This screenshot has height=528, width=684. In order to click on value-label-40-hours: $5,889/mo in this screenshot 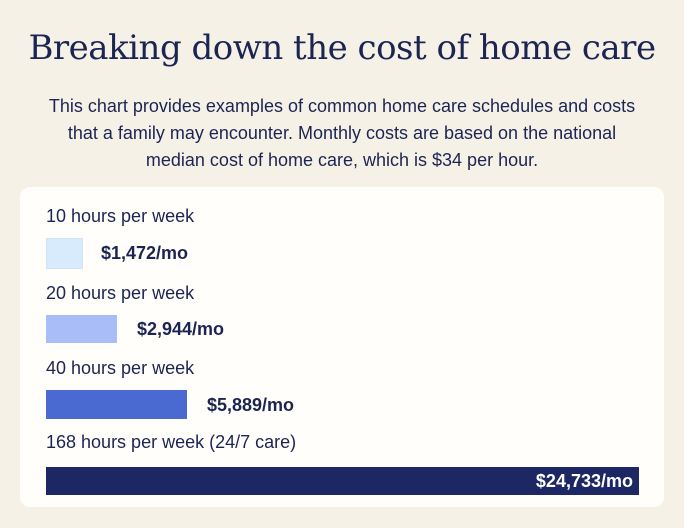, I will do `click(251, 405)`.